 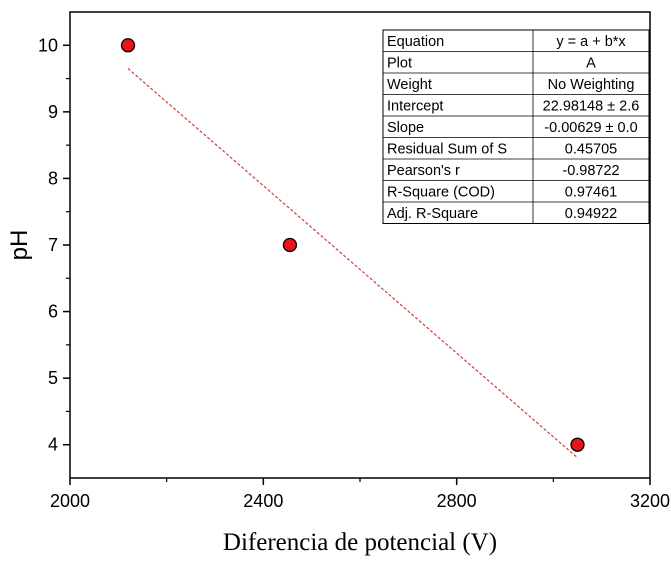 What do you see at coordinates (53, 245) in the screenshot?
I see `y-tick-label: 7` at bounding box center [53, 245].